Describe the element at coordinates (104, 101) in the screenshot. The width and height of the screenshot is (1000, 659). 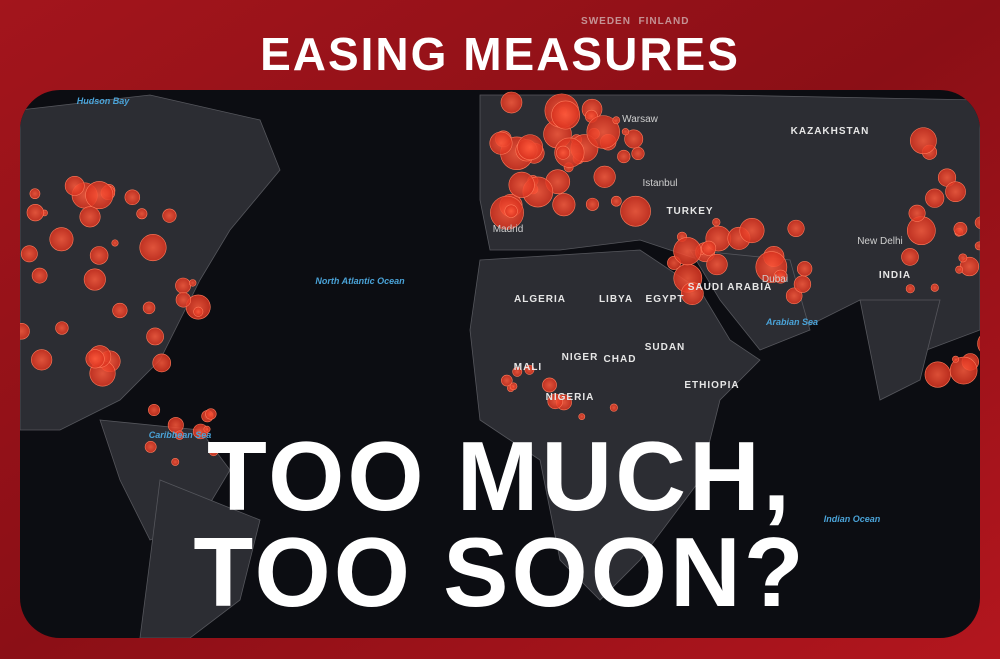
I see `map-label: Hudson Bay` at that location.